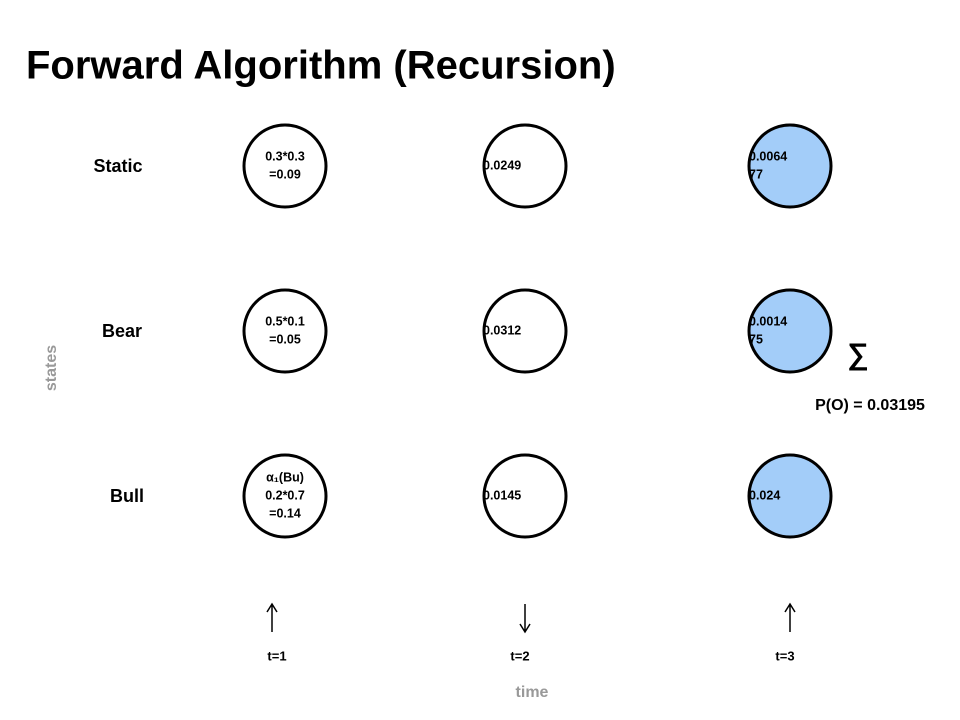 The height and width of the screenshot is (720, 960). I want to click on x-axis-label: time, so click(532, 692).